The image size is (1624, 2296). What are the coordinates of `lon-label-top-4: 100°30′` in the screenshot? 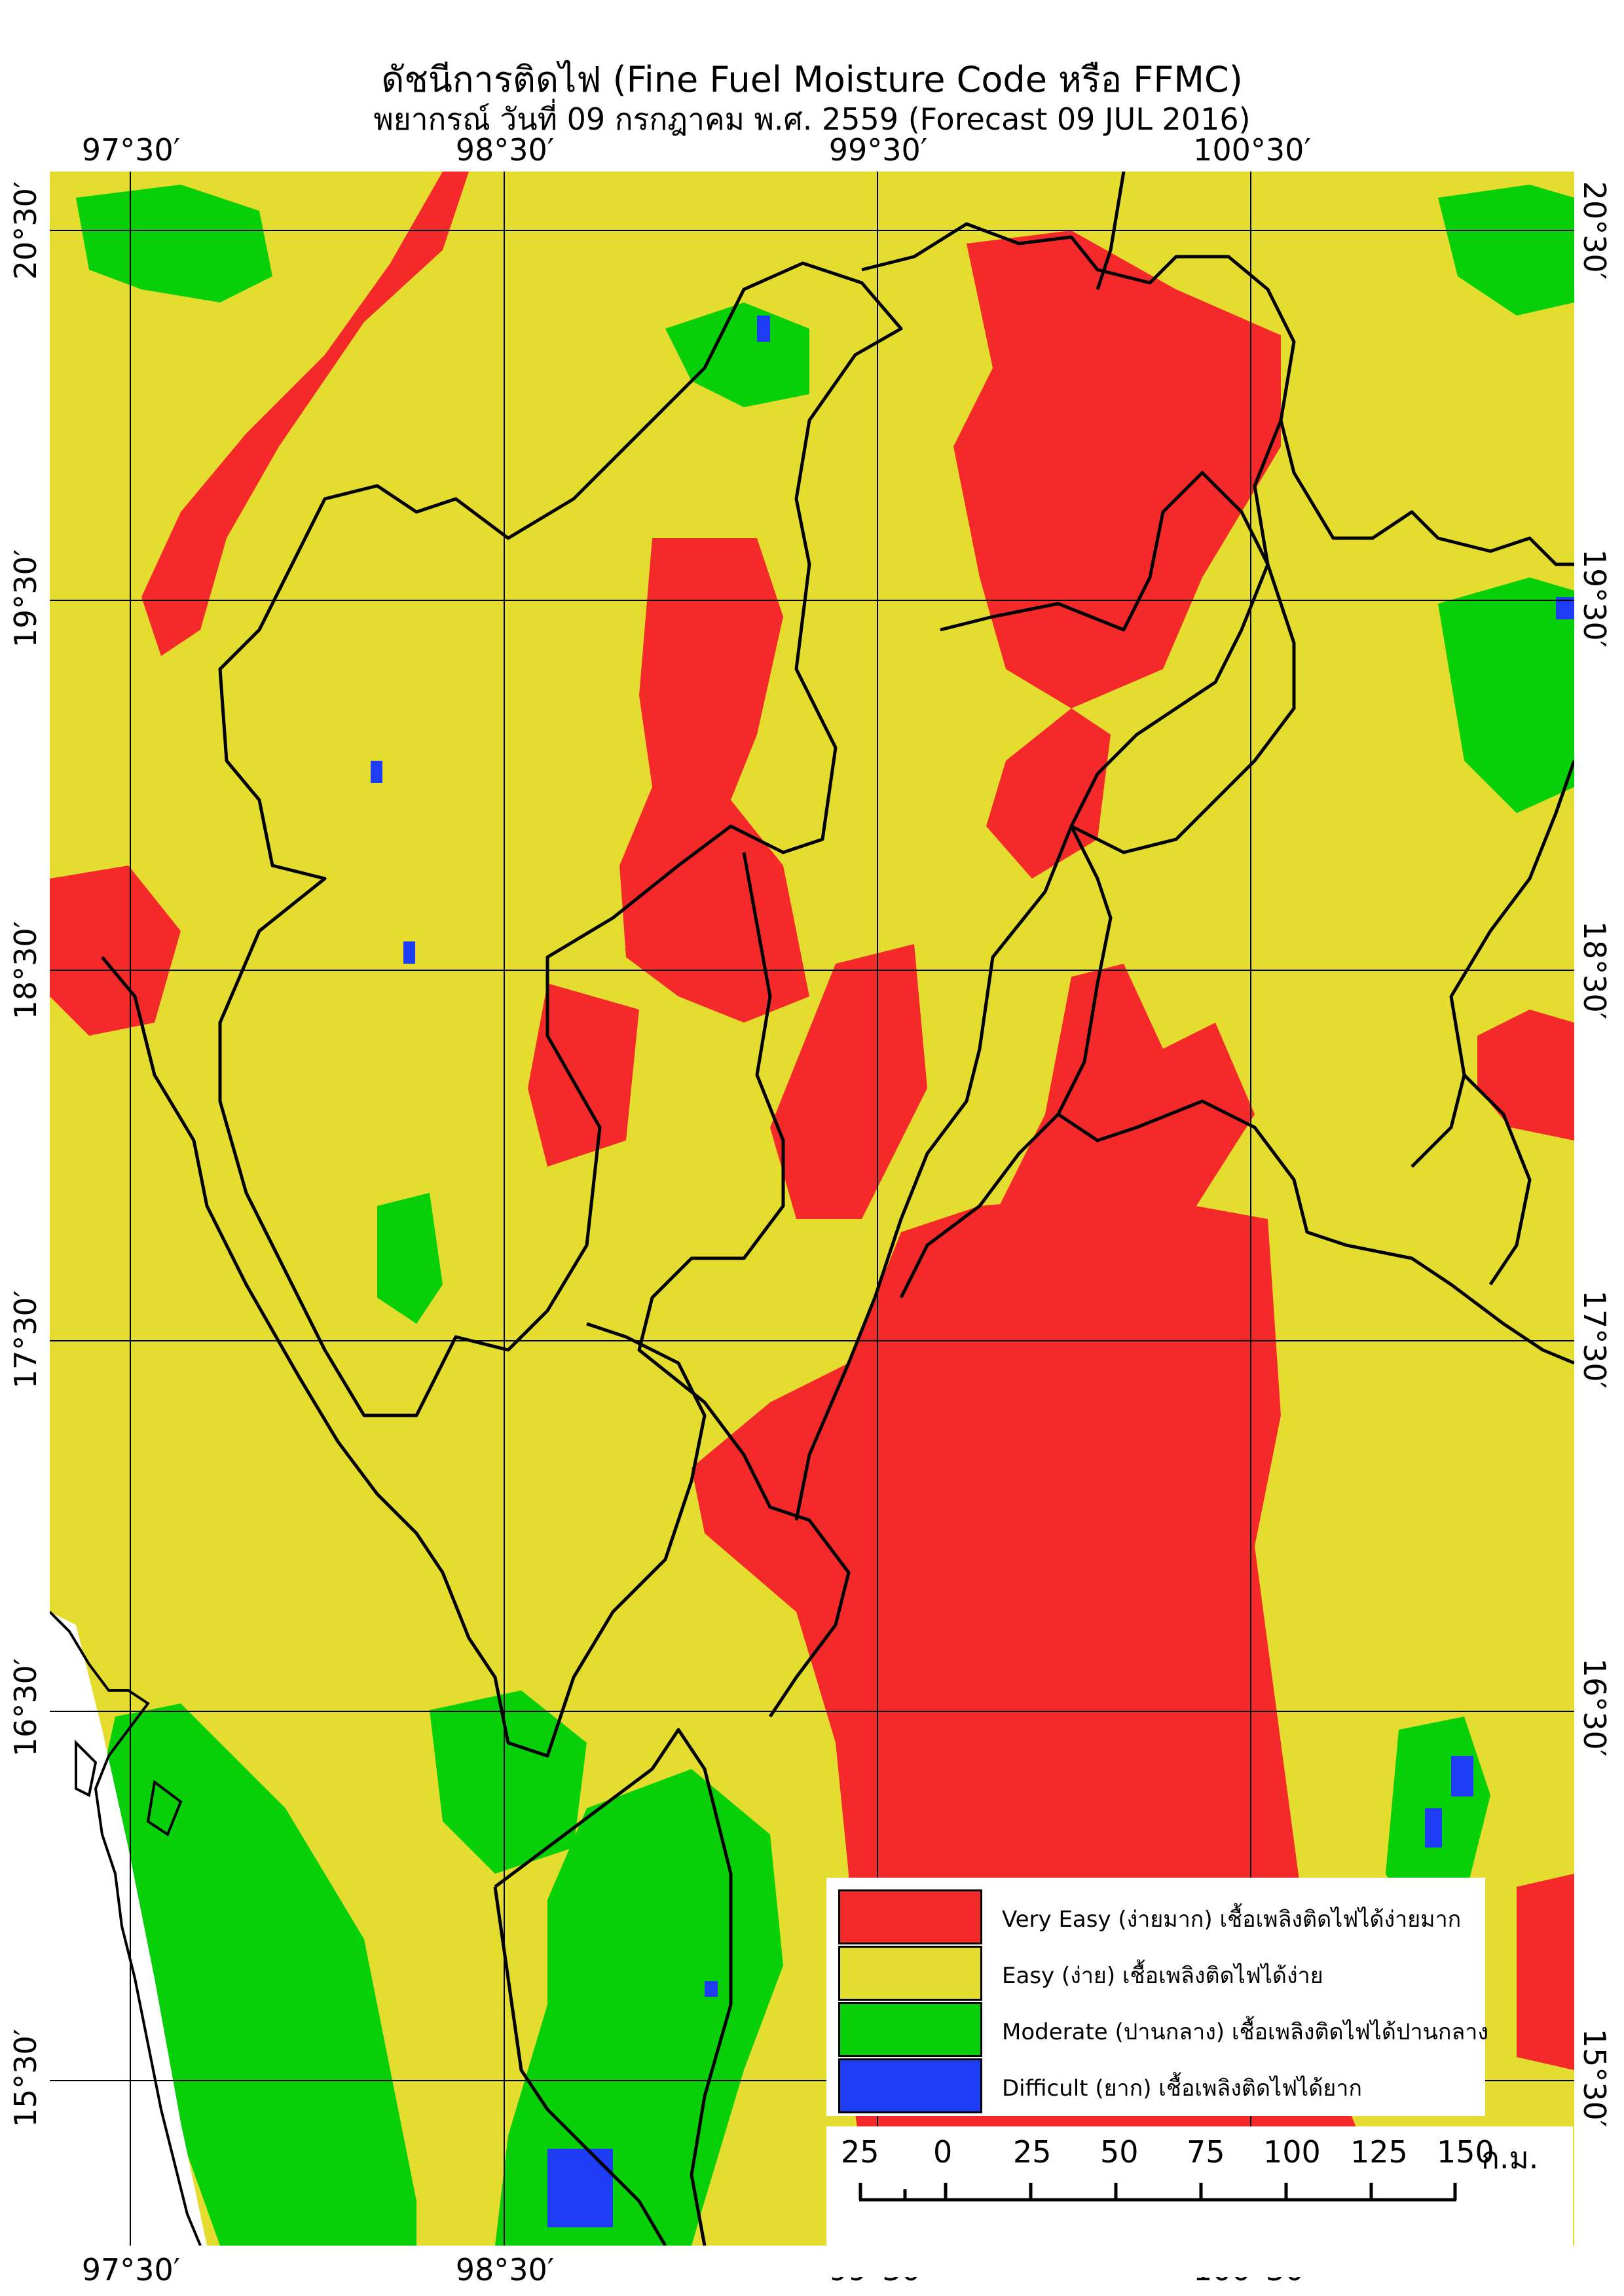 It's located at (1252, 150).